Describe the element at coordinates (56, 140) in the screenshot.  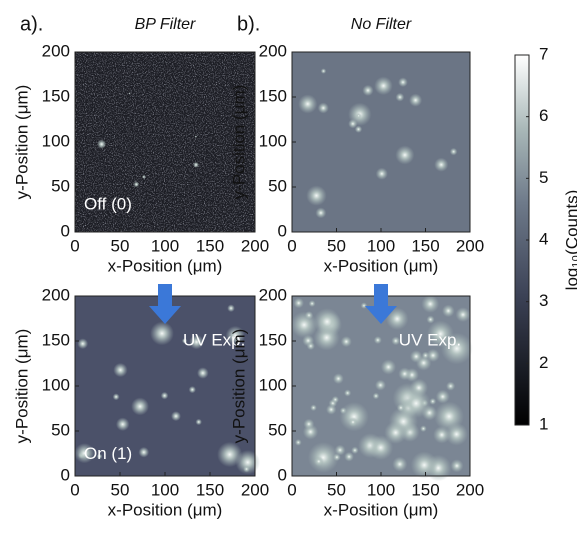
I see `y-tick-label: 100` at that location.